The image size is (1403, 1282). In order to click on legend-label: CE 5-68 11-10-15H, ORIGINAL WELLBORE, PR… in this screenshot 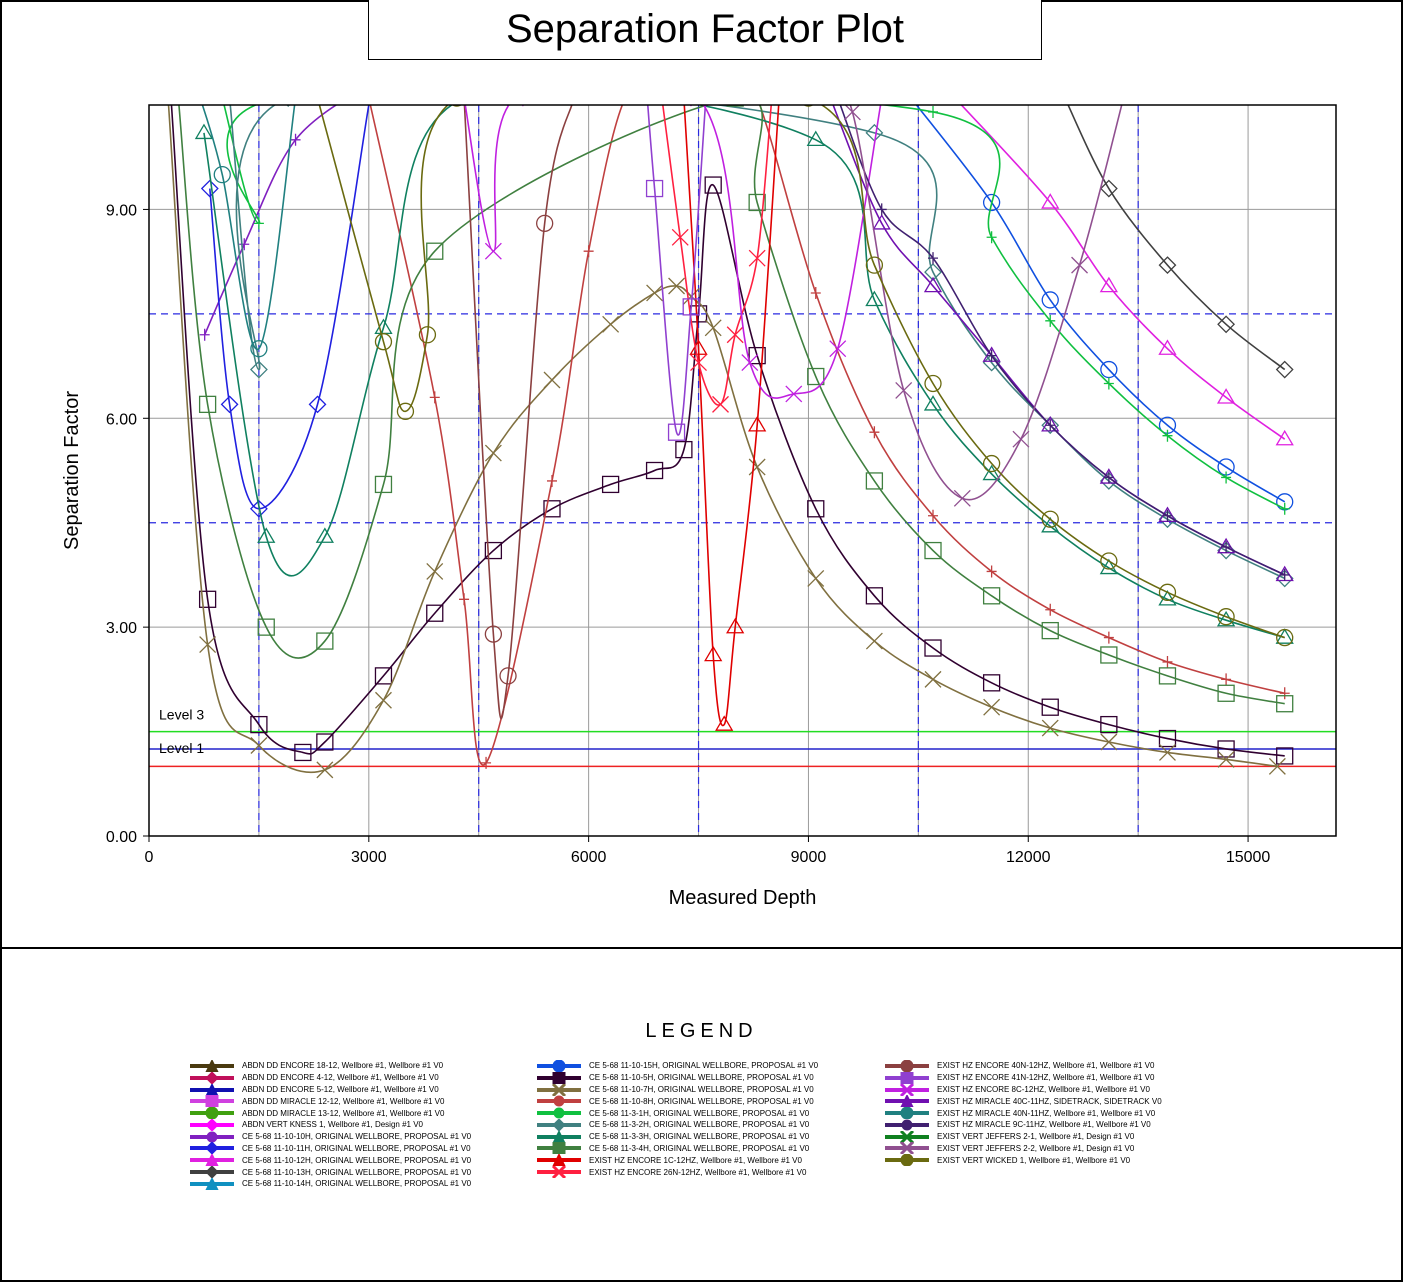, I will do `click(704, 1066)`.